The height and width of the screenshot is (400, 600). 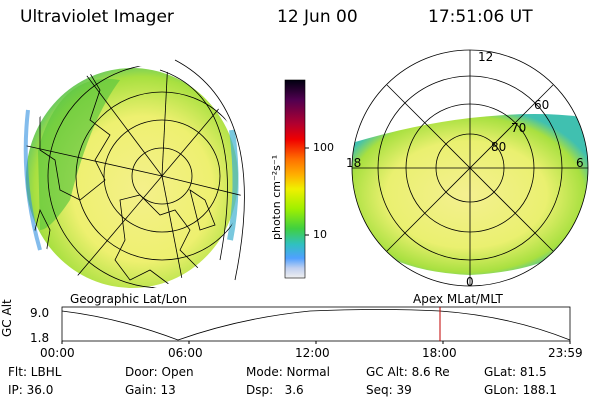 What do you see at coordinates (580, 163) in the screenshot?
I see `mlt-6-label: 6` at bounding box center [580, 163].